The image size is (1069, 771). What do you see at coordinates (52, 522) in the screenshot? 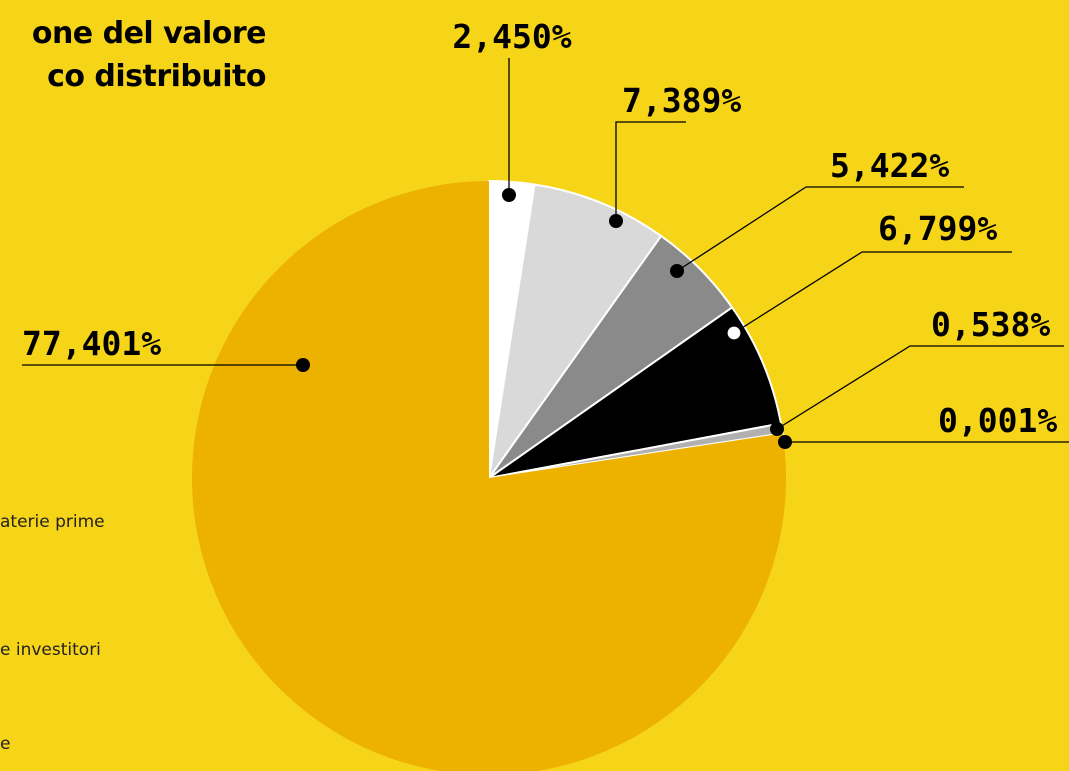
I see `legend-item-raw-materials: aterie prime` at bounding box center [52, 522].